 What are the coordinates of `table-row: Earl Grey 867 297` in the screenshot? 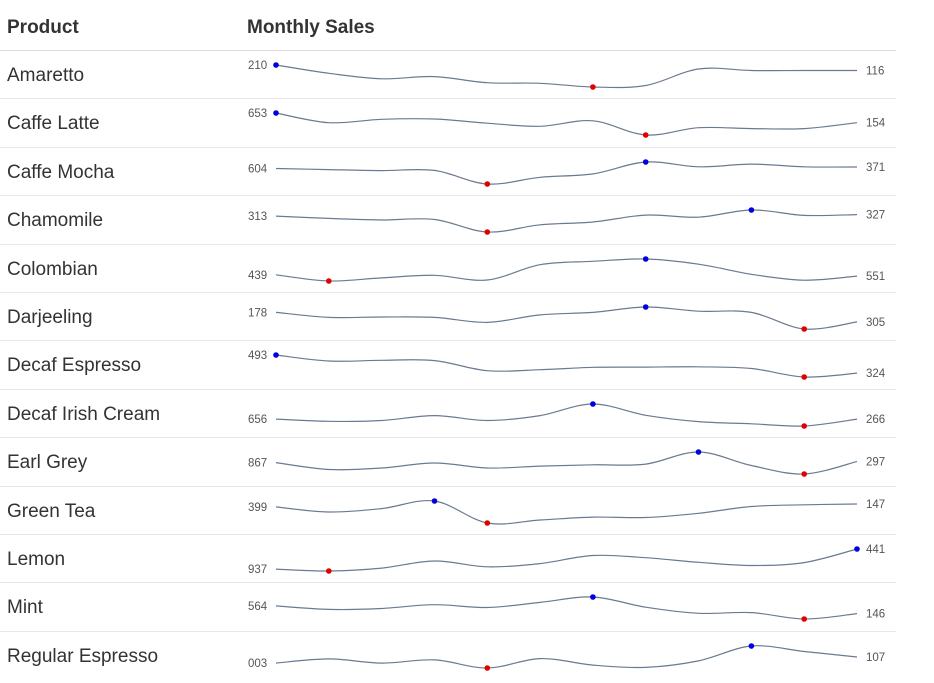 It's located at (448, 462).